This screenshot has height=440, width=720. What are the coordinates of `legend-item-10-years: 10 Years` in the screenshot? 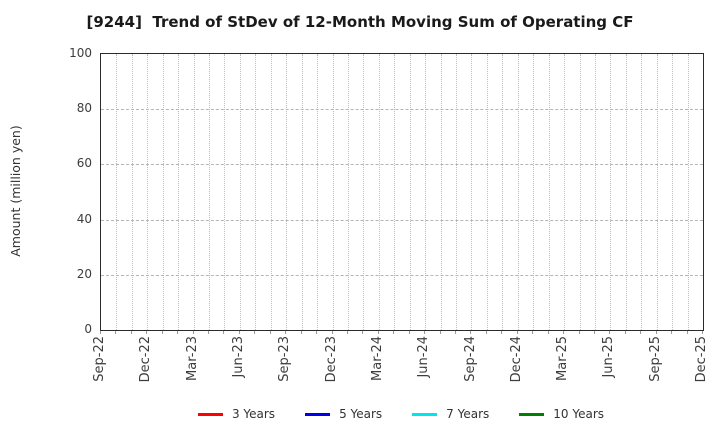 It's located at (561, 414).